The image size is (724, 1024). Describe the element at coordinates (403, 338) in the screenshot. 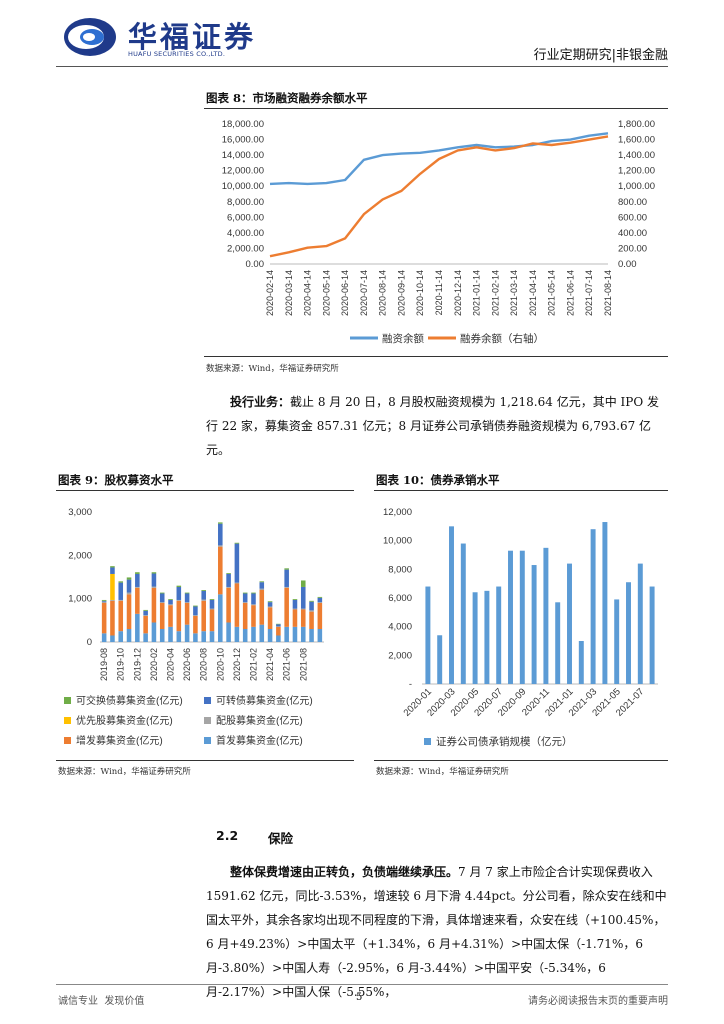

I see `legend-label-1: 融资余额` at that location.